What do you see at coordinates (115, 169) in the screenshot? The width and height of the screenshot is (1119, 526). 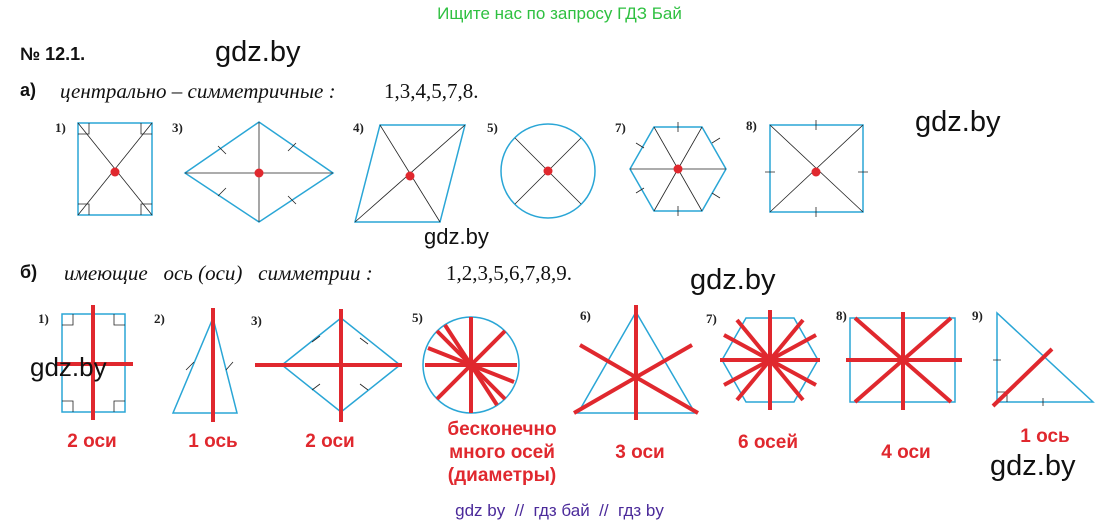 I see `fig-a1-rectangle` at bounding box center [115, 169].